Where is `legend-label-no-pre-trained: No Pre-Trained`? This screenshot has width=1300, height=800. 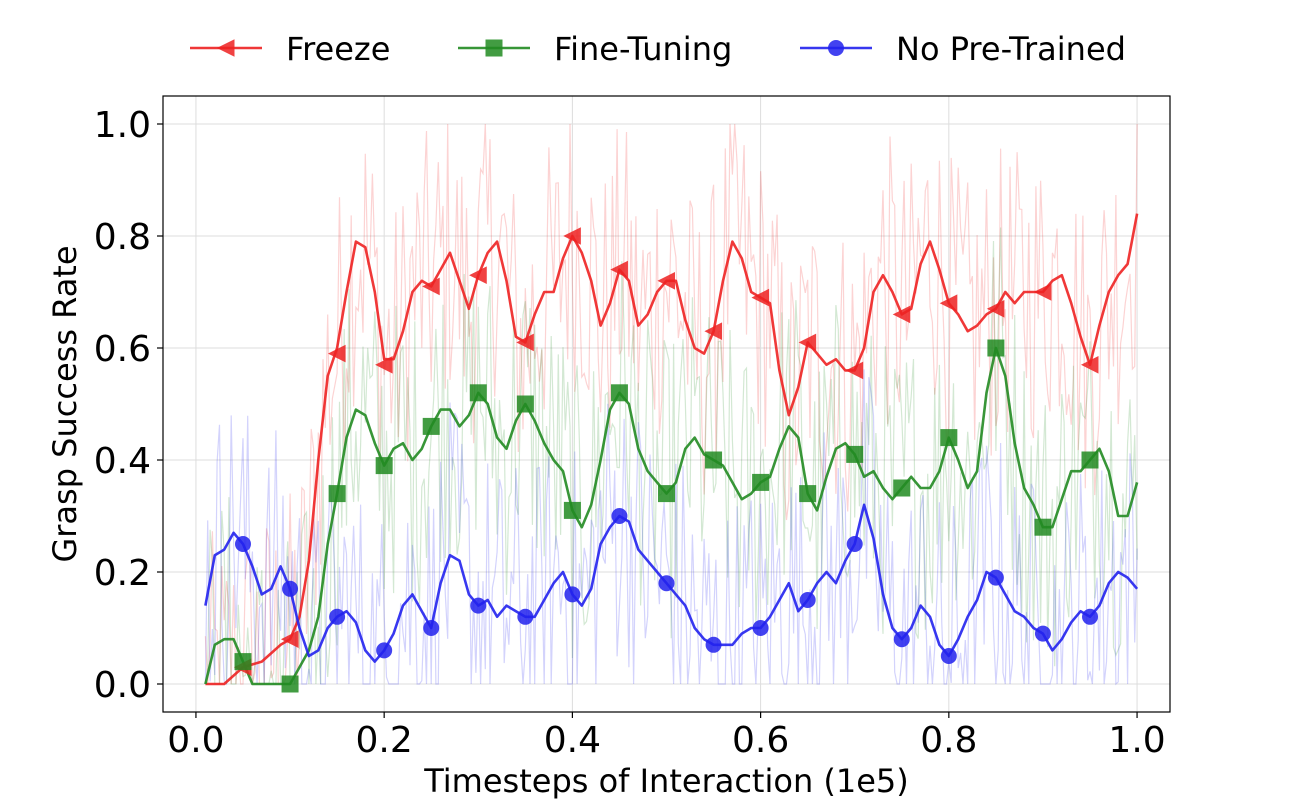
legend-label-no-pre-trained: No Pre-Trained is located at coordinates (1011, 49).